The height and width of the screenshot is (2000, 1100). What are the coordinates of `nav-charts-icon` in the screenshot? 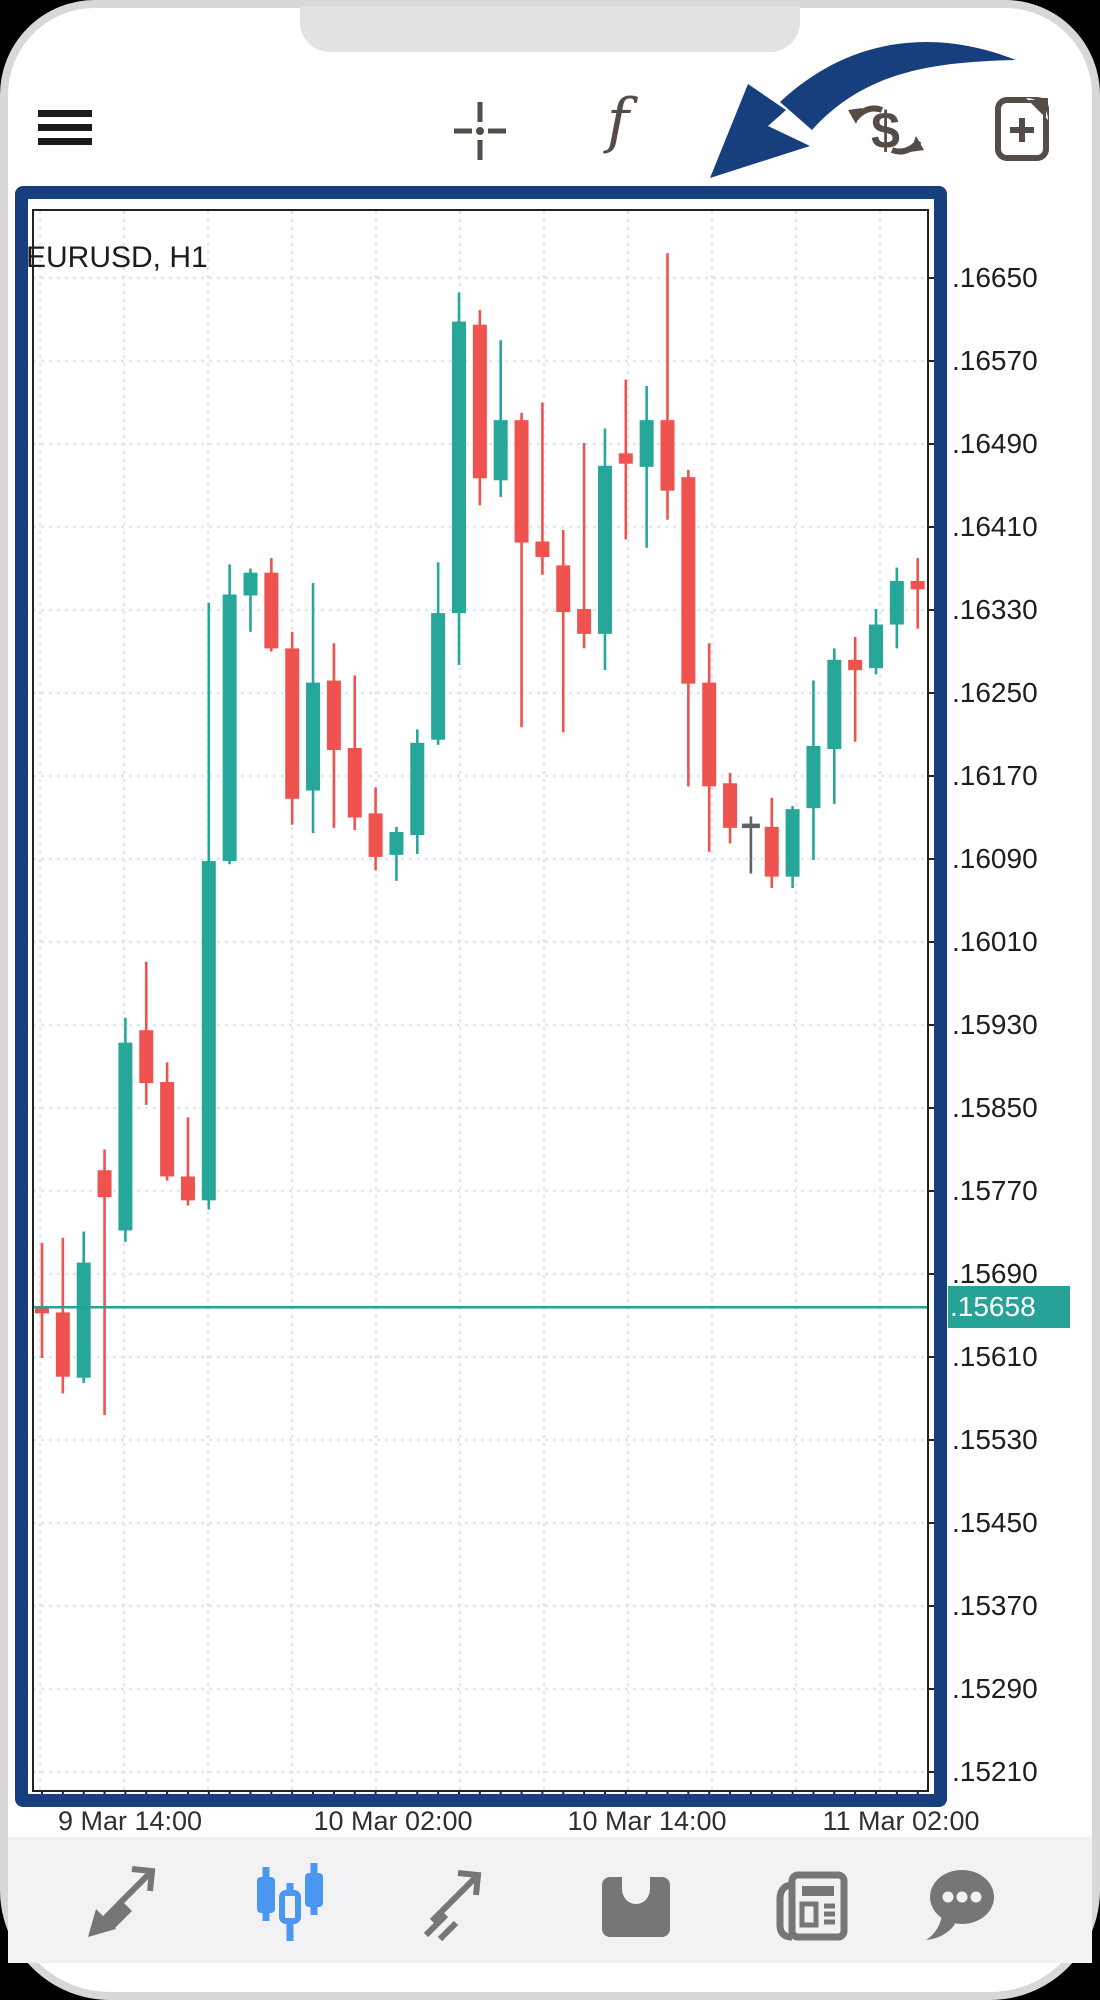 It's located at (290, 1899).